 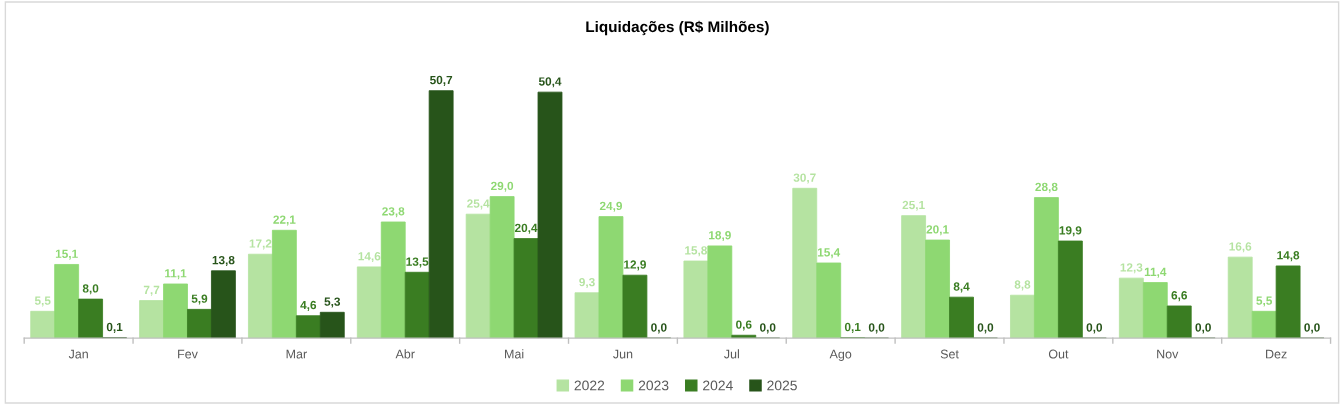 I want to click on data-label: 5,9, so click(x=199, y=299).